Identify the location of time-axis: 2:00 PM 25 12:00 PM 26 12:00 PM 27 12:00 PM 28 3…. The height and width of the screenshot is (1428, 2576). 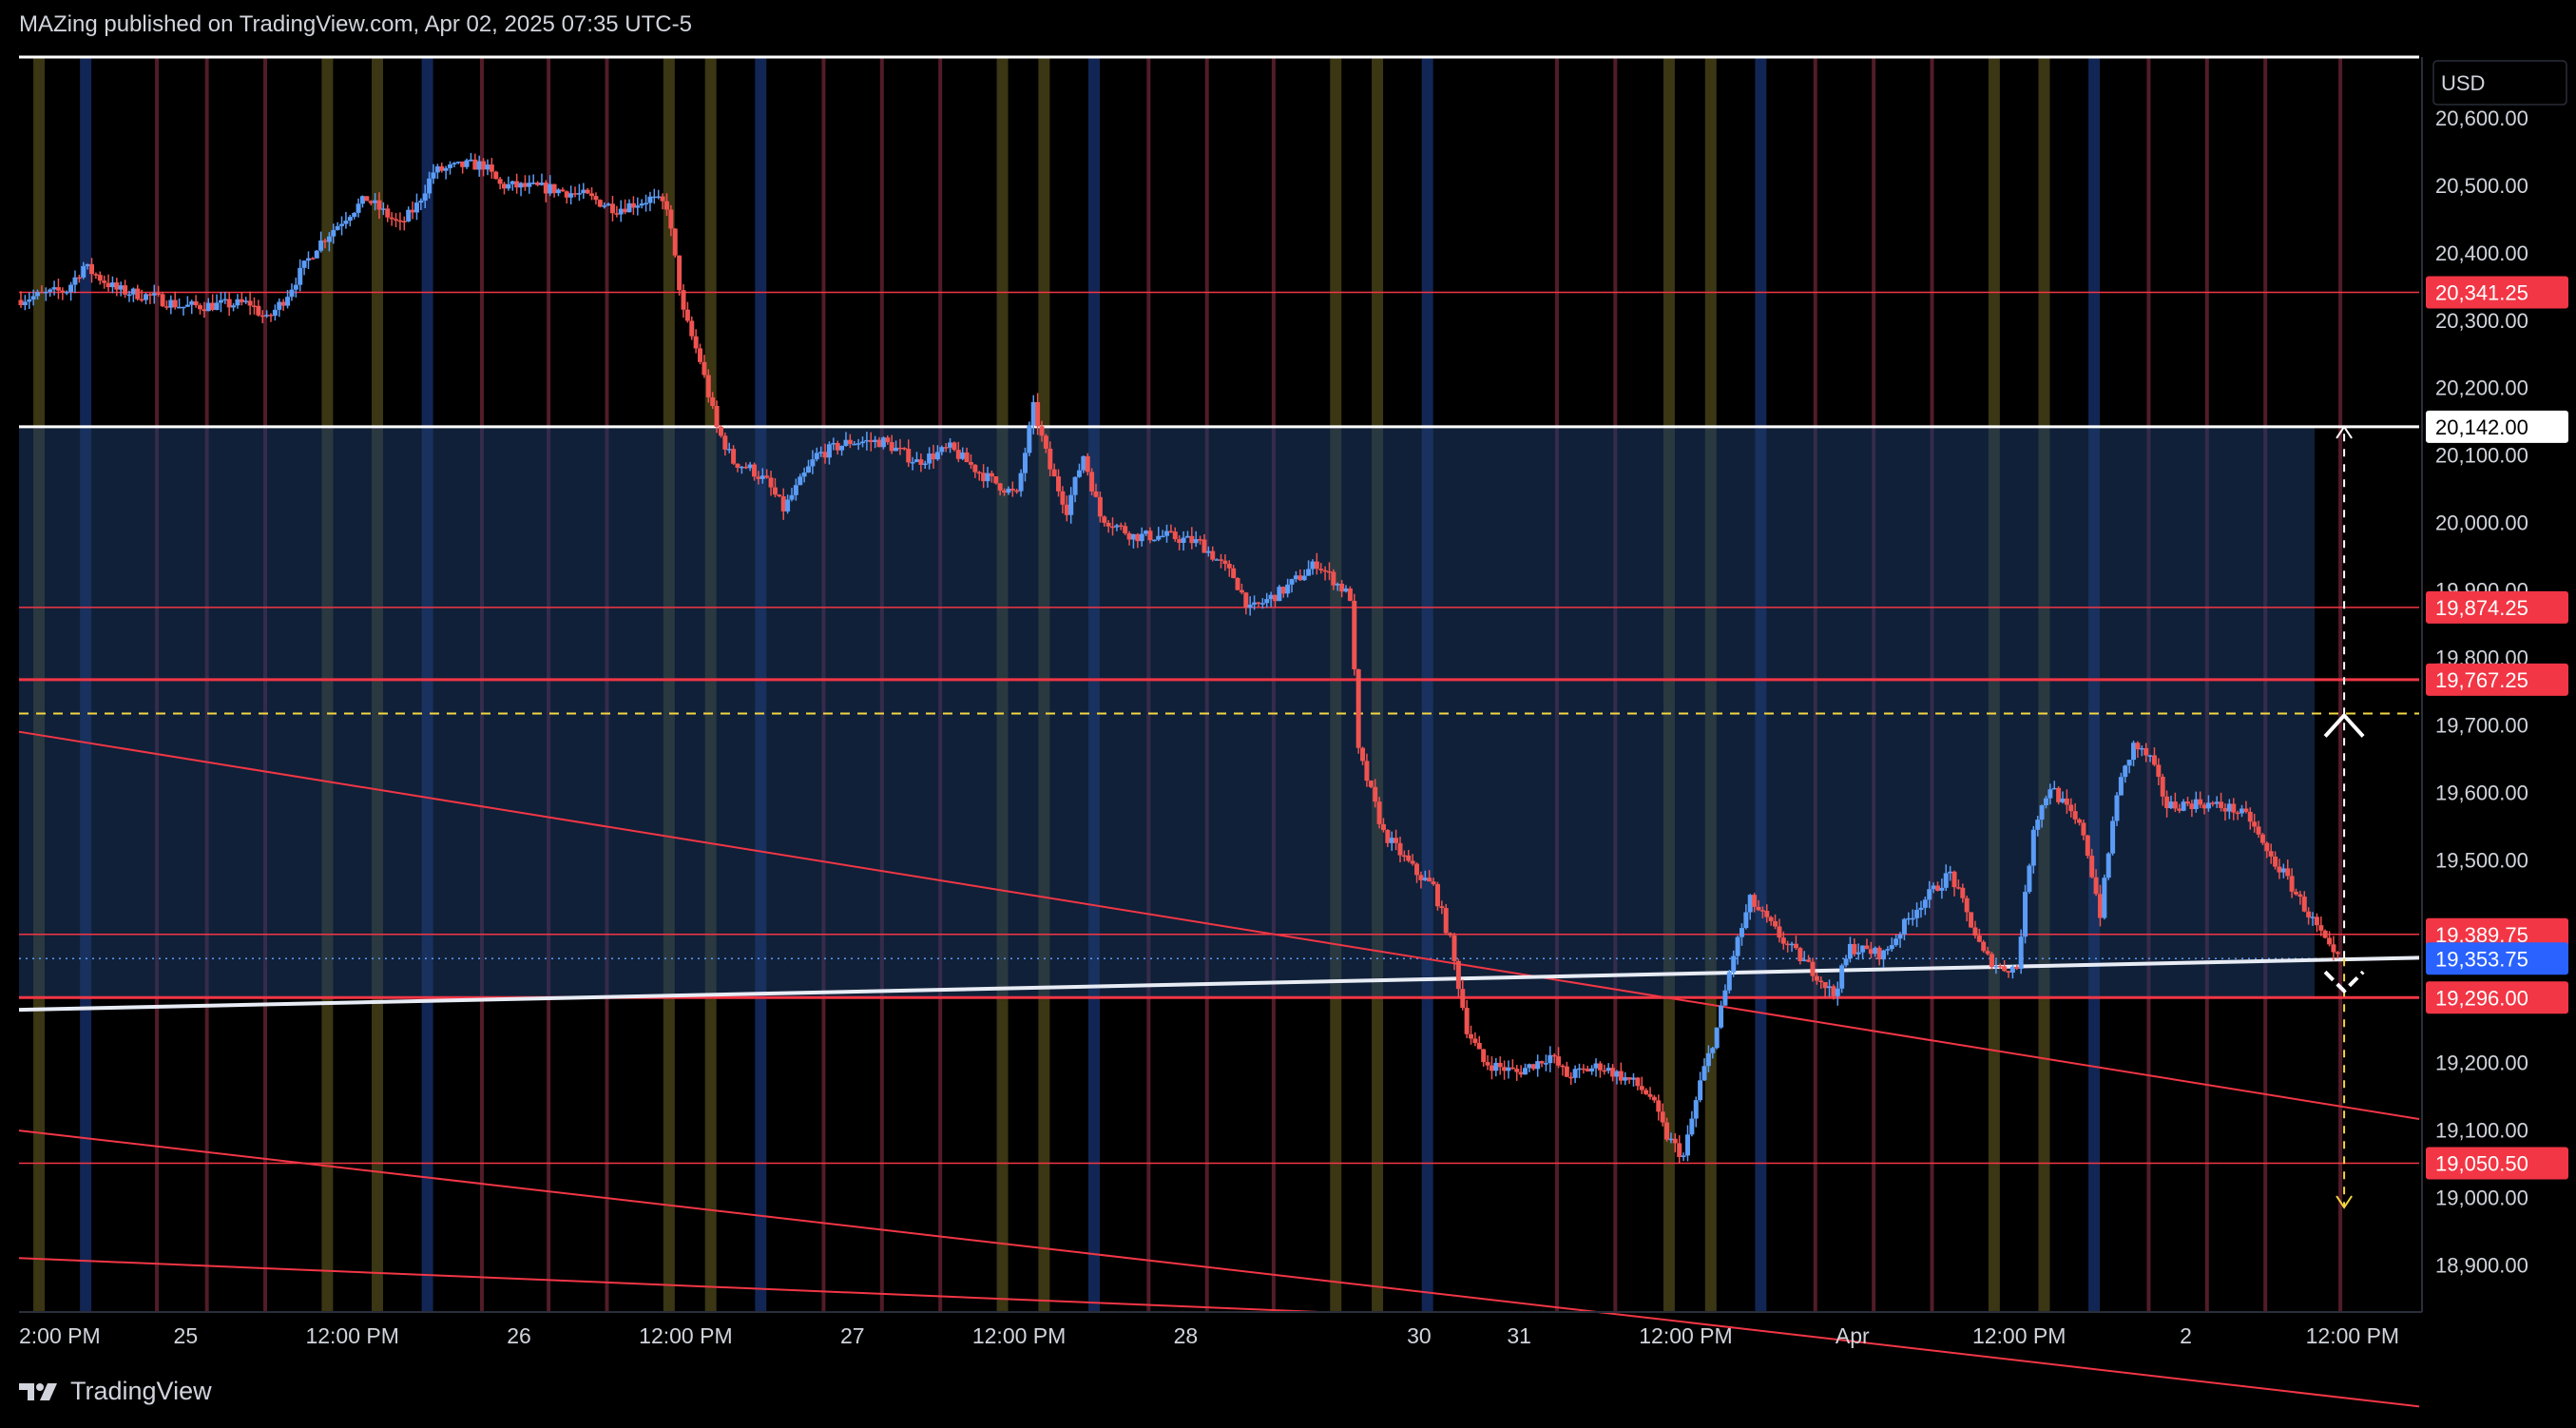
(1221, 1330).